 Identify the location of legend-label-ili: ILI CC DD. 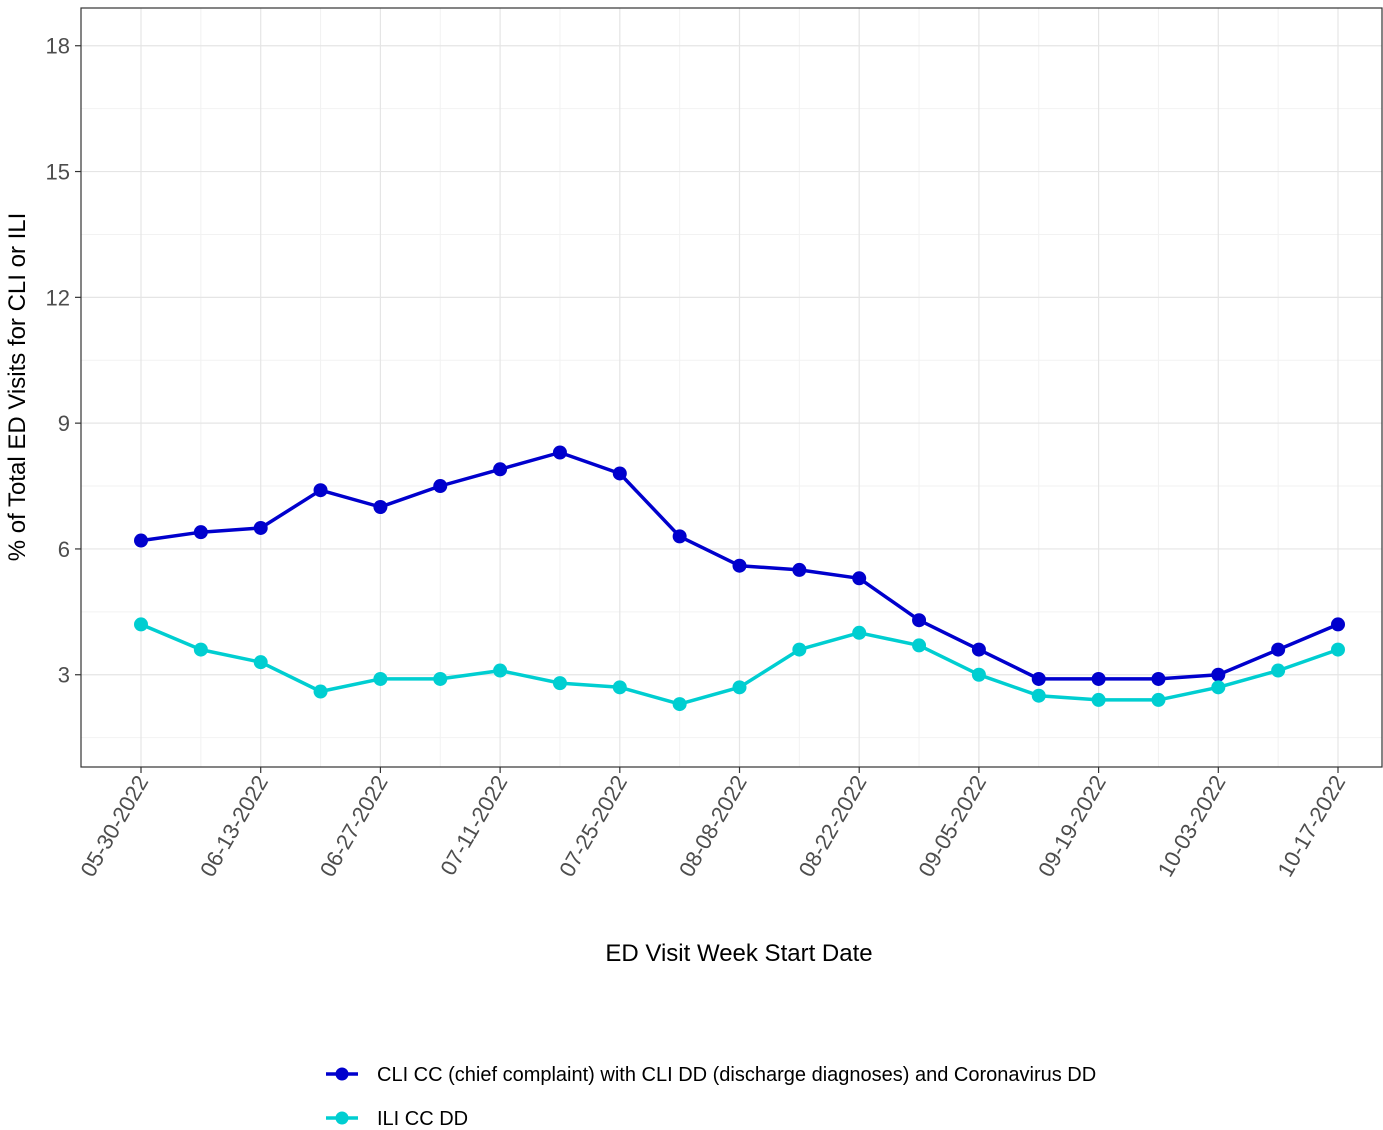
(422, 1119).